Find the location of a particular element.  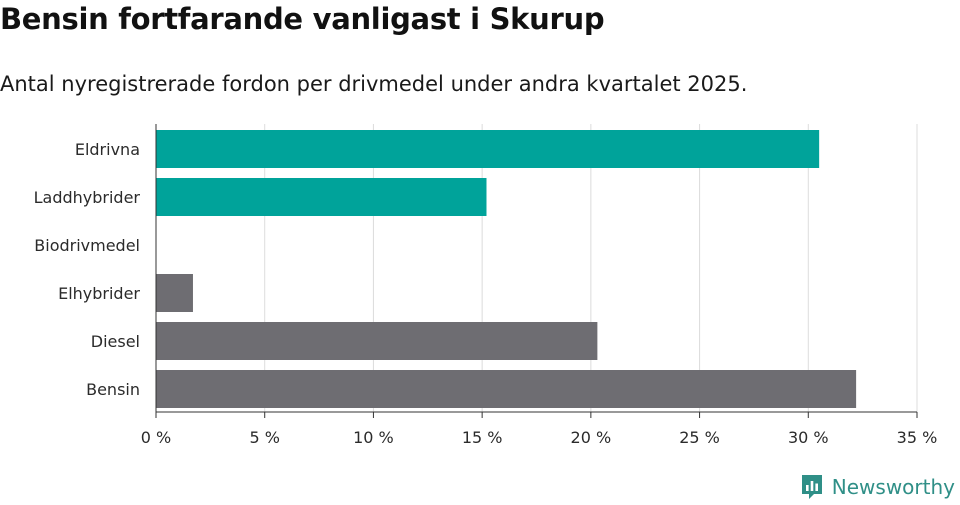

x-tick-label: 25 % is located at coordinates (699, 437).